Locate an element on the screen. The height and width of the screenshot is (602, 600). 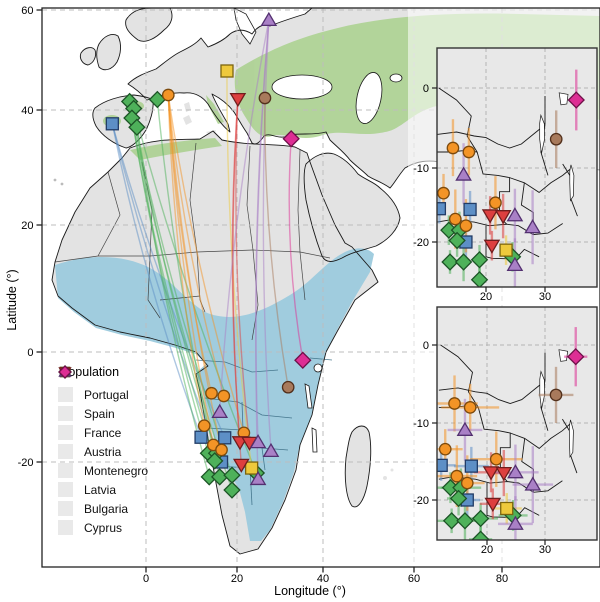
inset1-geography is located at coordinates (517, 167).